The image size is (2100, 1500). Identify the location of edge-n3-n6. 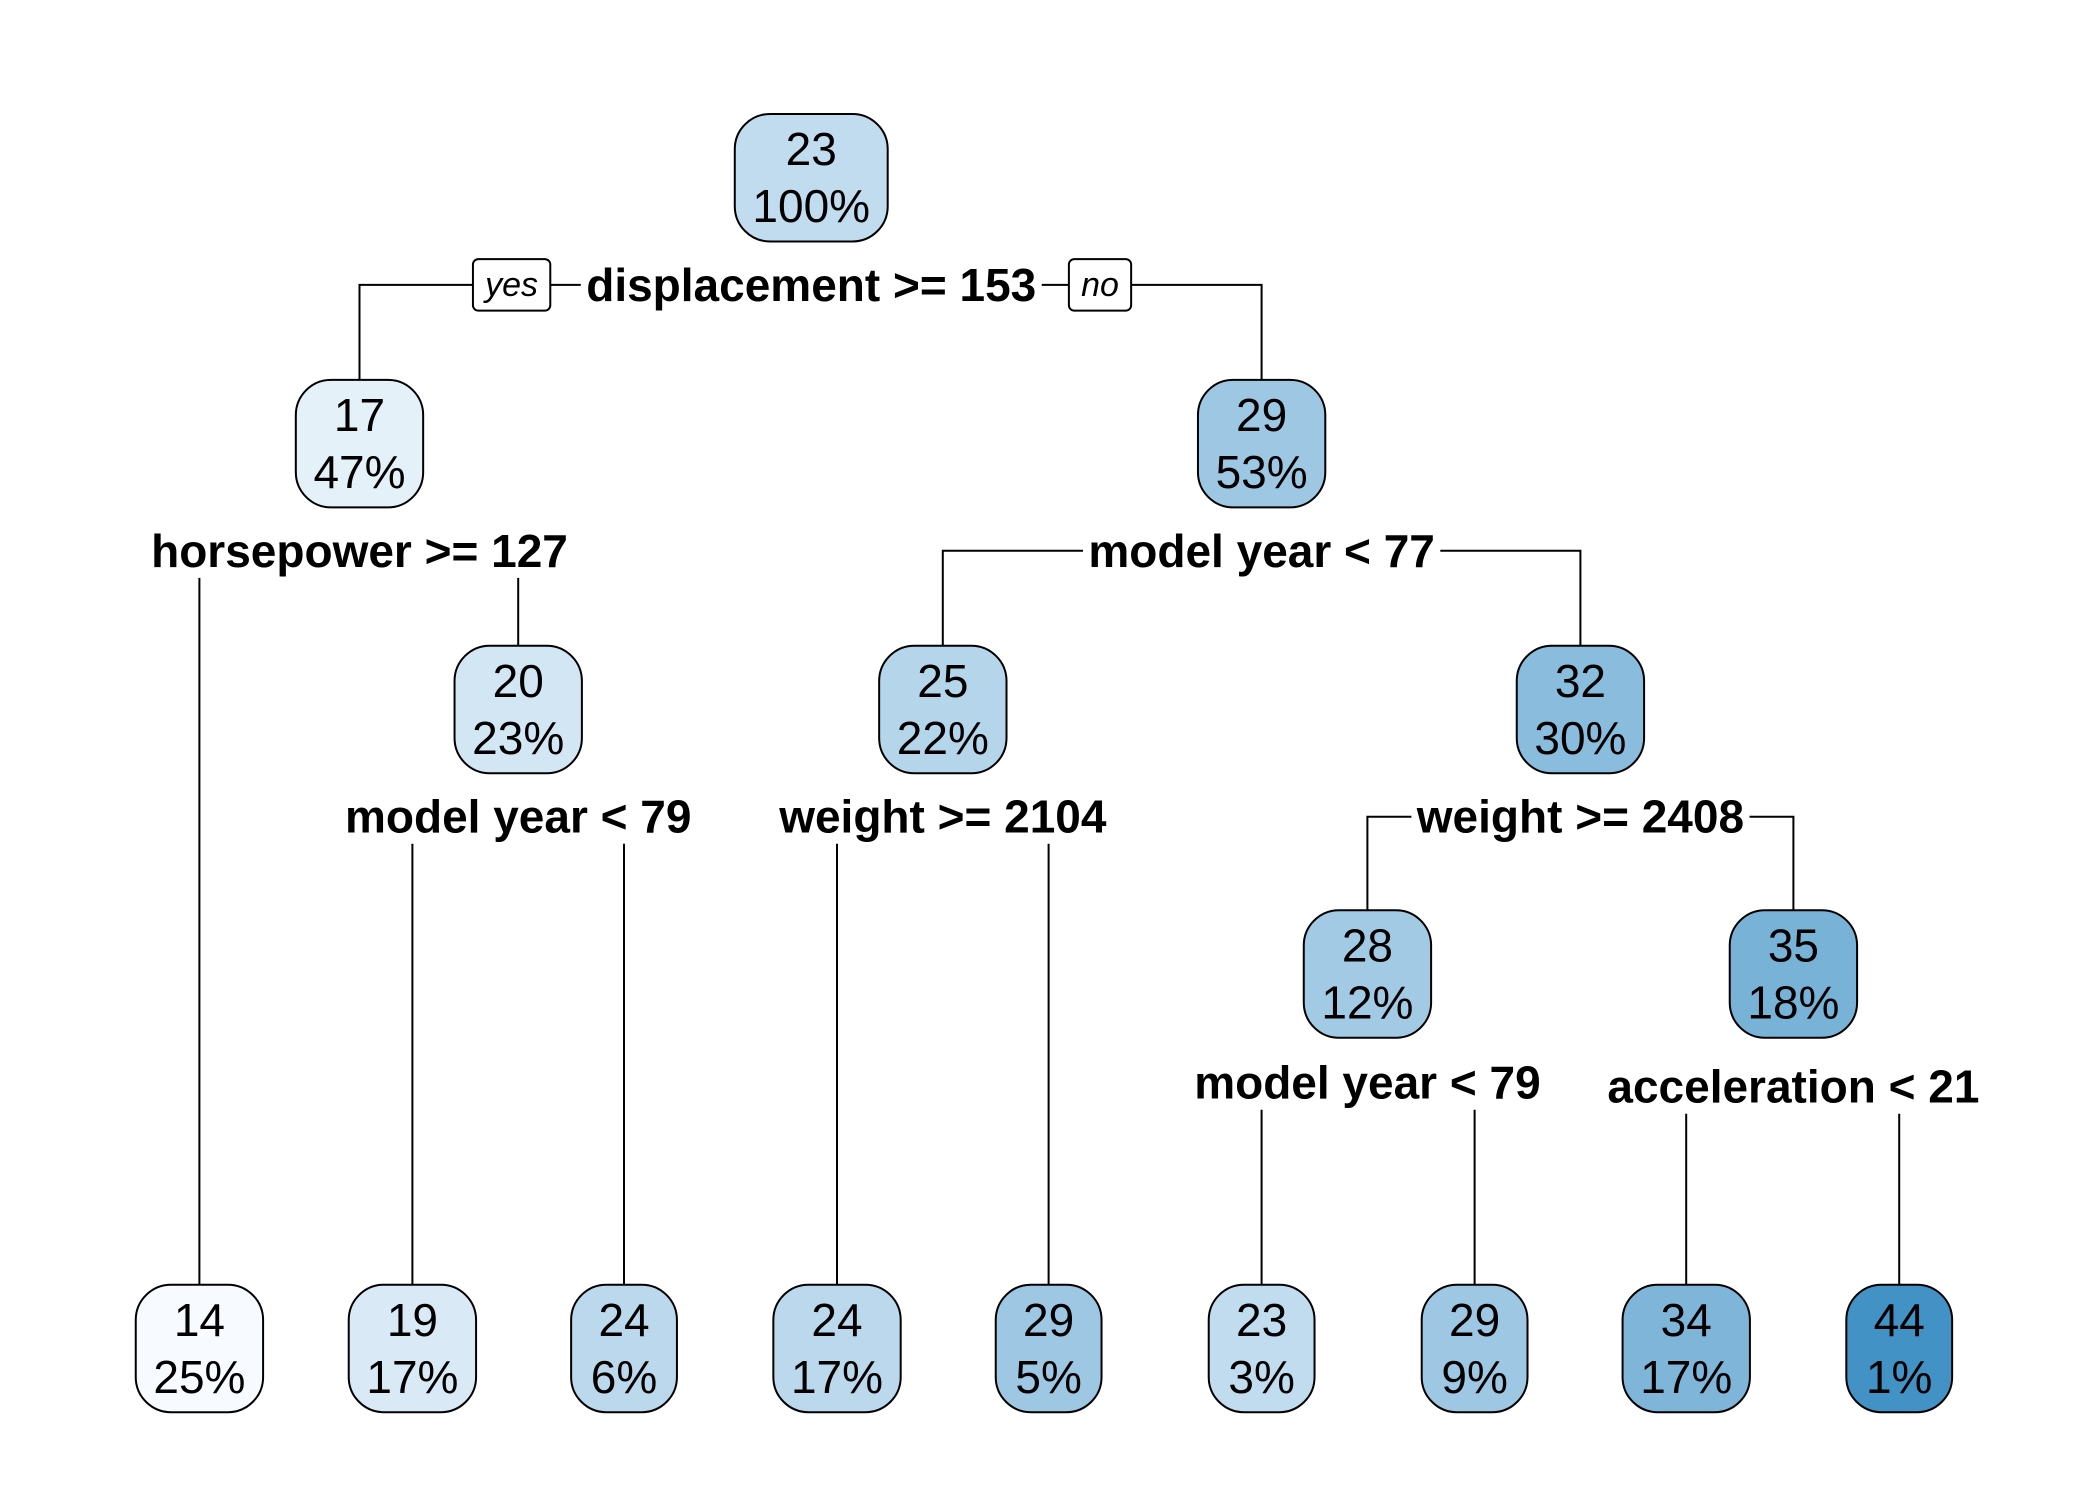
(1012, 597).